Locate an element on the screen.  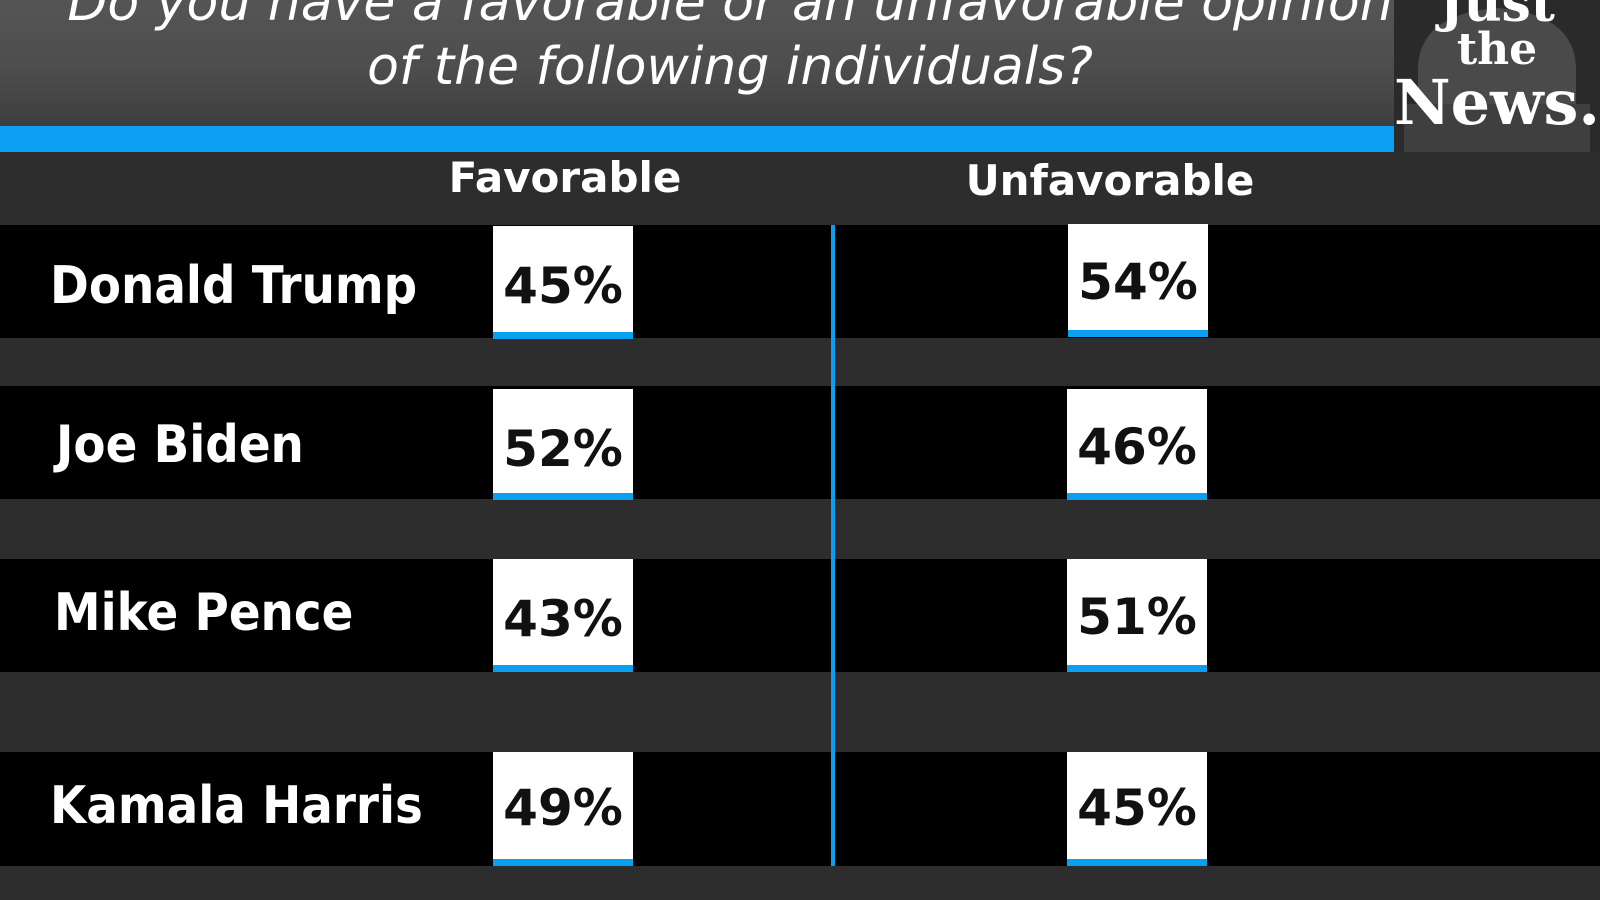
person-name: Joe Biden is located at coordinates (180, 445).